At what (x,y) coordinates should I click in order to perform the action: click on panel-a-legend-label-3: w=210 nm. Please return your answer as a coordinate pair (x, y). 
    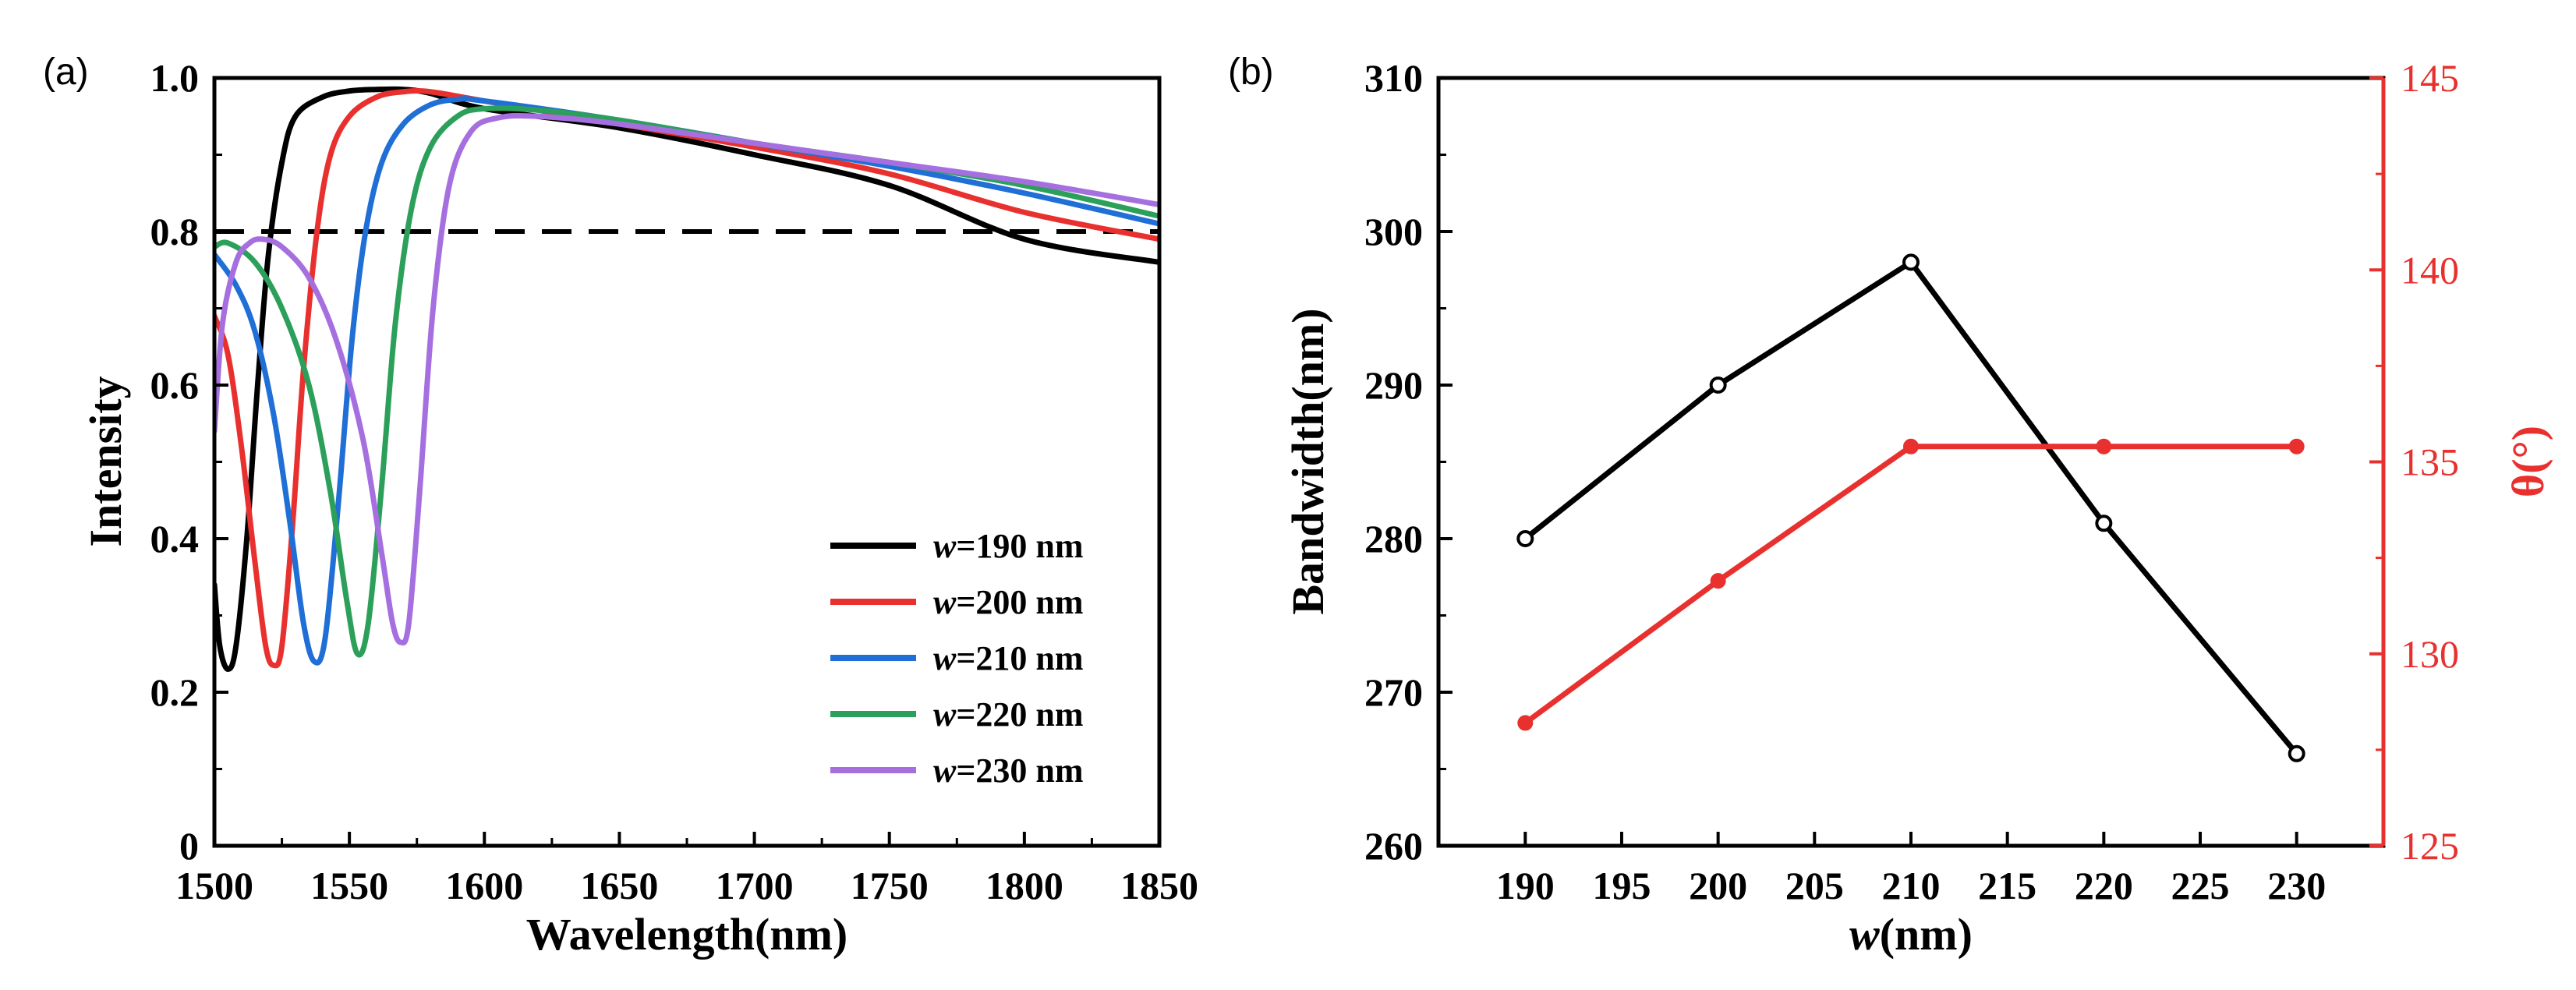
    Looking at the image, I should click on (1008, 658).